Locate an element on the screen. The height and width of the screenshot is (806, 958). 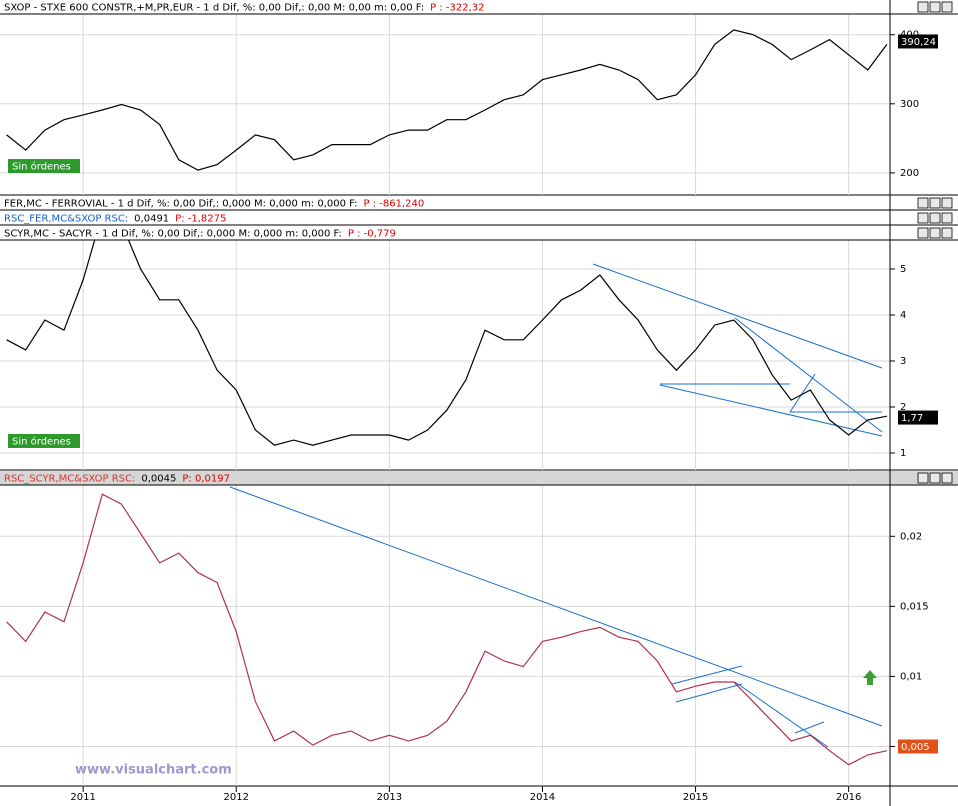
header-text: RSC_SCYR,MC&SXOP RSC: 0,0045 P: 0,0197 is located at coordinates (117, 479).